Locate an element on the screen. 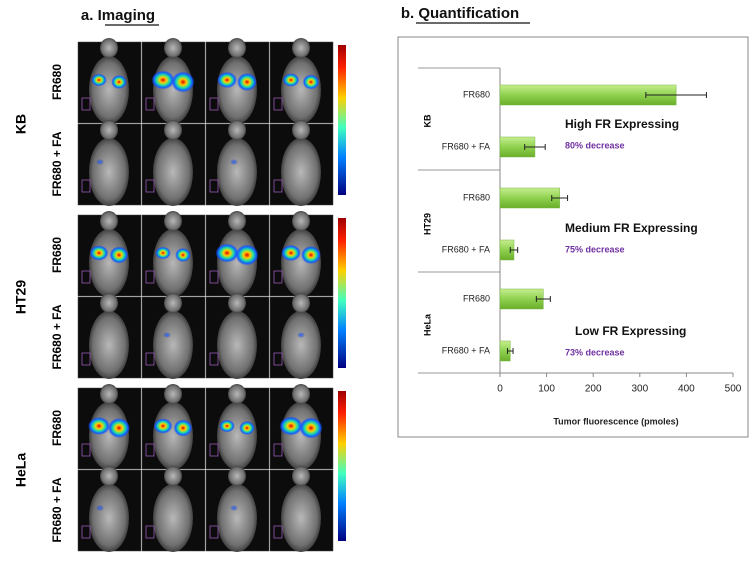  annotation-title: Low FR Expressing is located at coordinates (630, 331).